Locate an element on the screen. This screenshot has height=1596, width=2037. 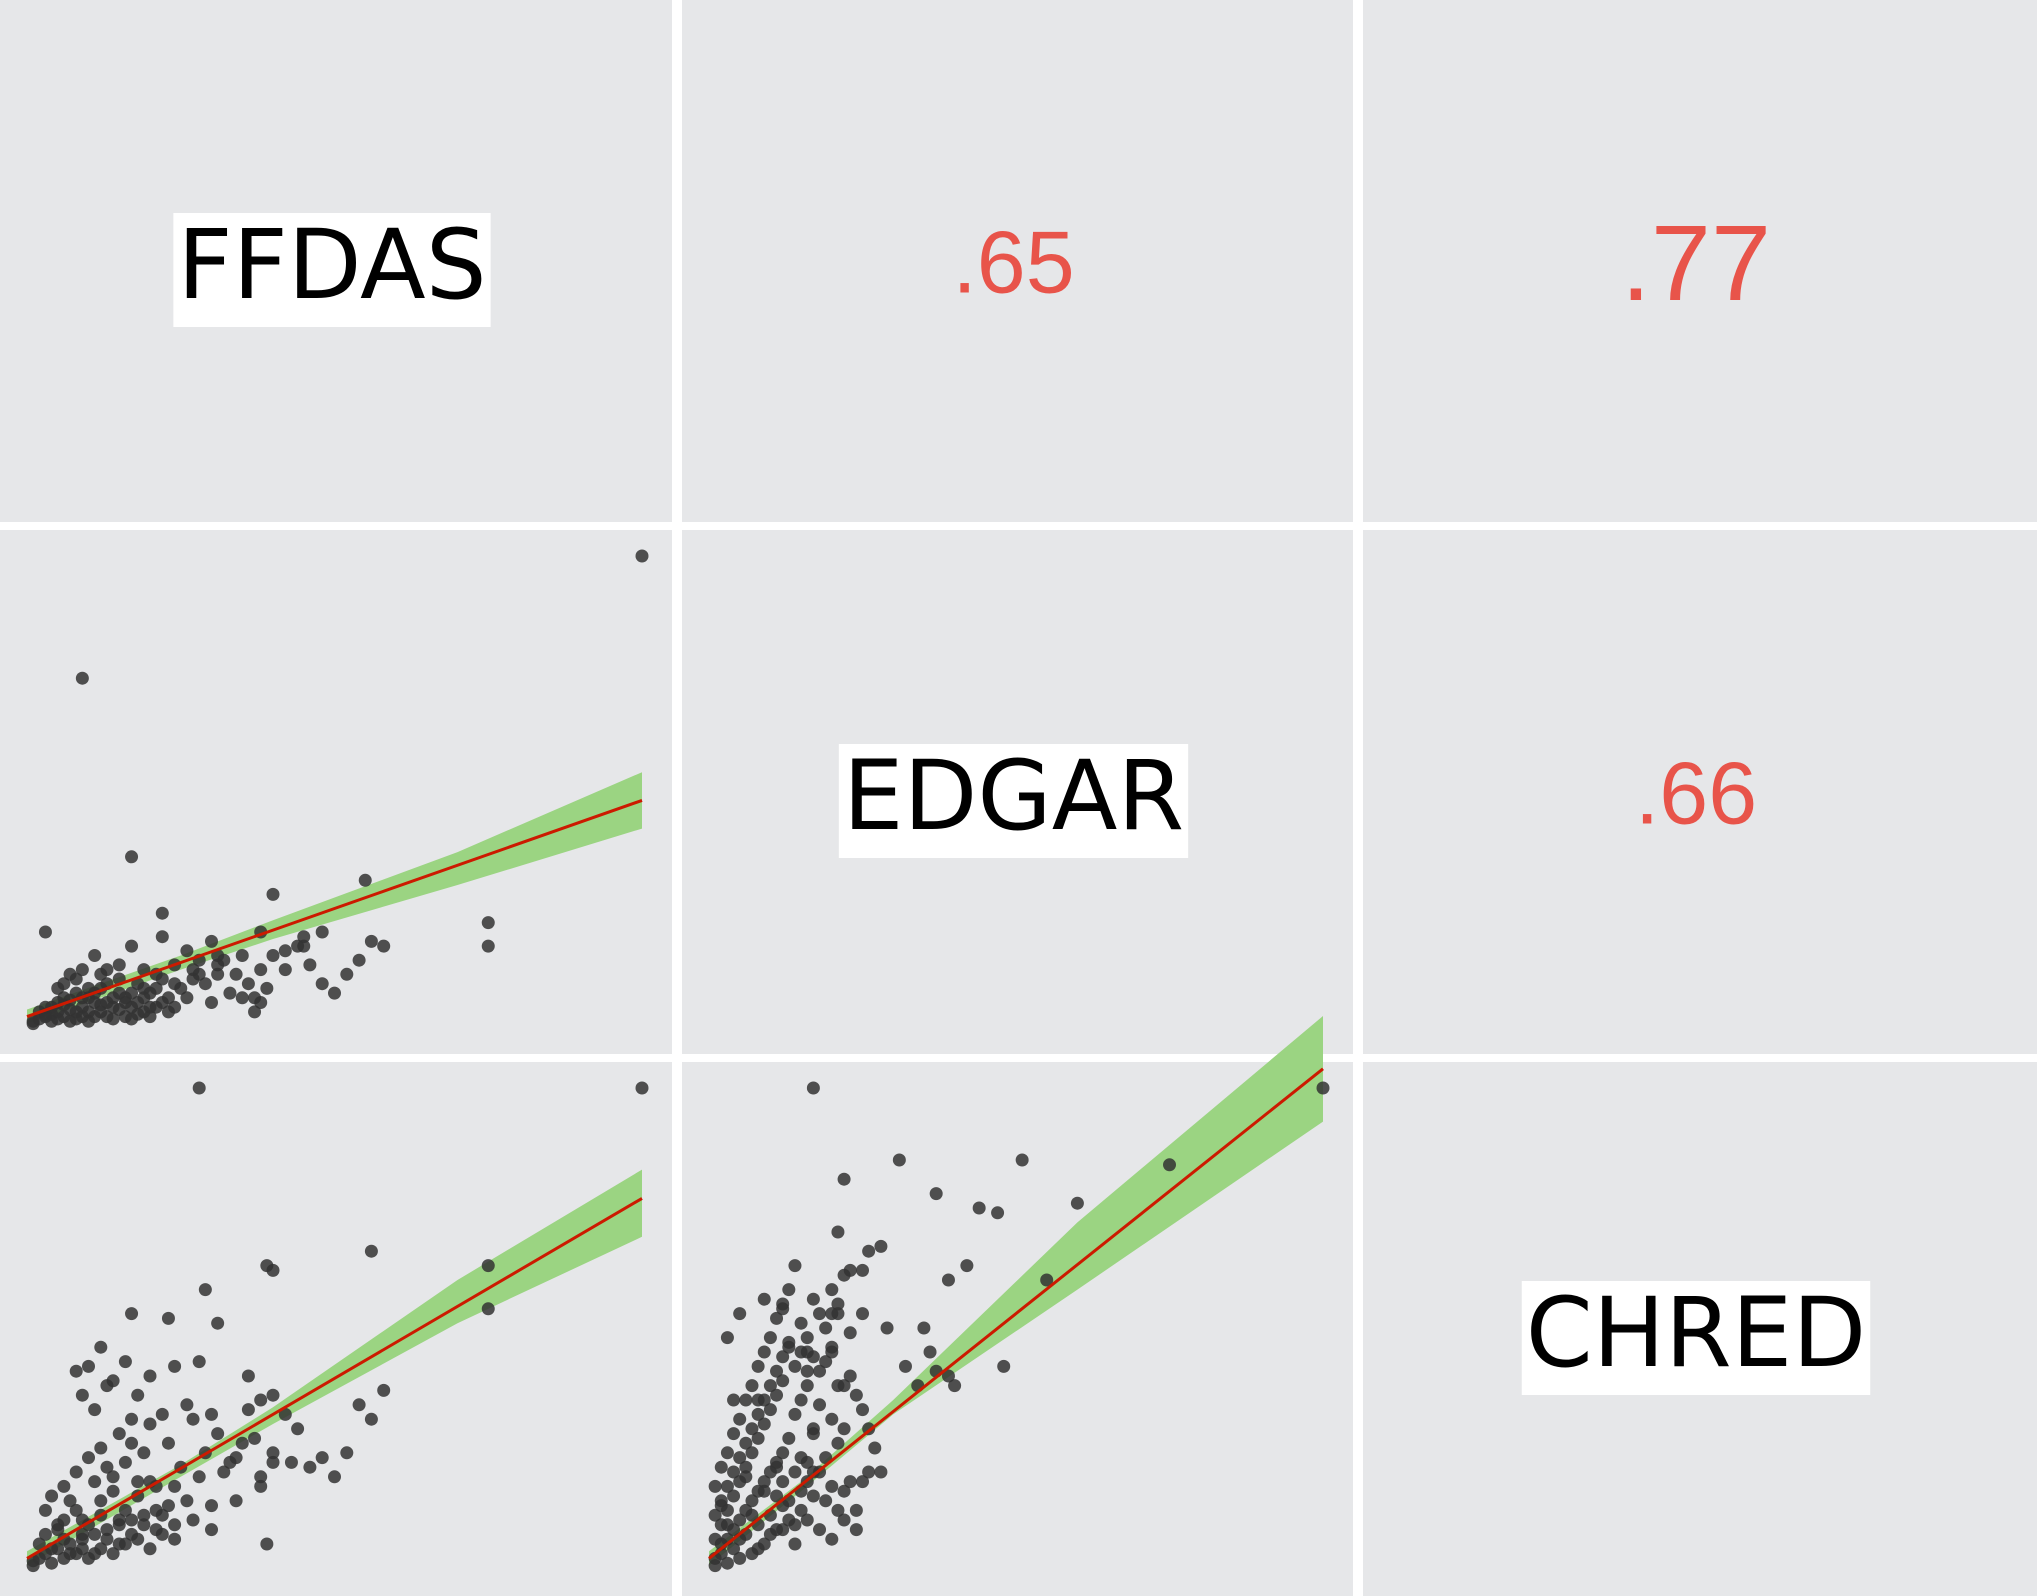
scatter-panel-ffdas-vs-chred is located at coordinates (337, 1327).